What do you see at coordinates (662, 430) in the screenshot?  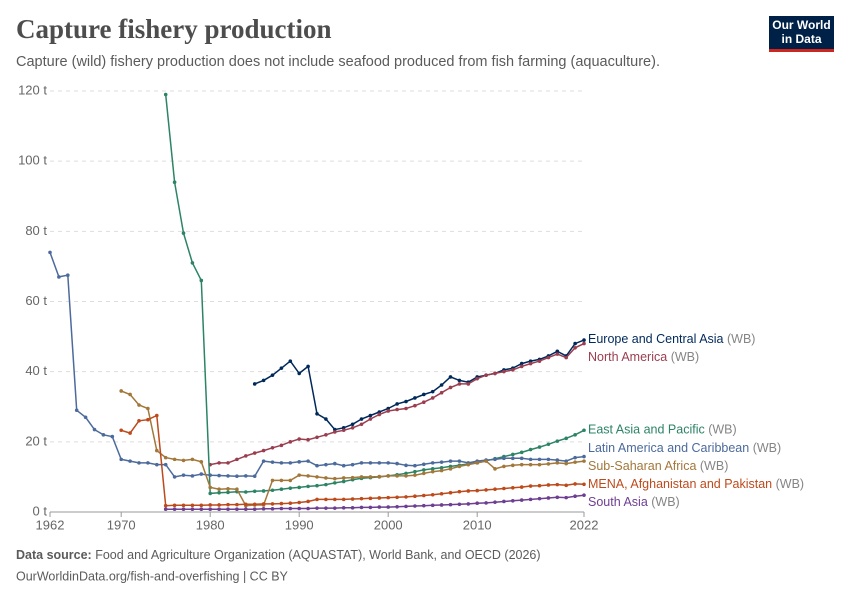 I see `series-label: East Asia and Pacific (WB)` at bounding box center [662, 430].